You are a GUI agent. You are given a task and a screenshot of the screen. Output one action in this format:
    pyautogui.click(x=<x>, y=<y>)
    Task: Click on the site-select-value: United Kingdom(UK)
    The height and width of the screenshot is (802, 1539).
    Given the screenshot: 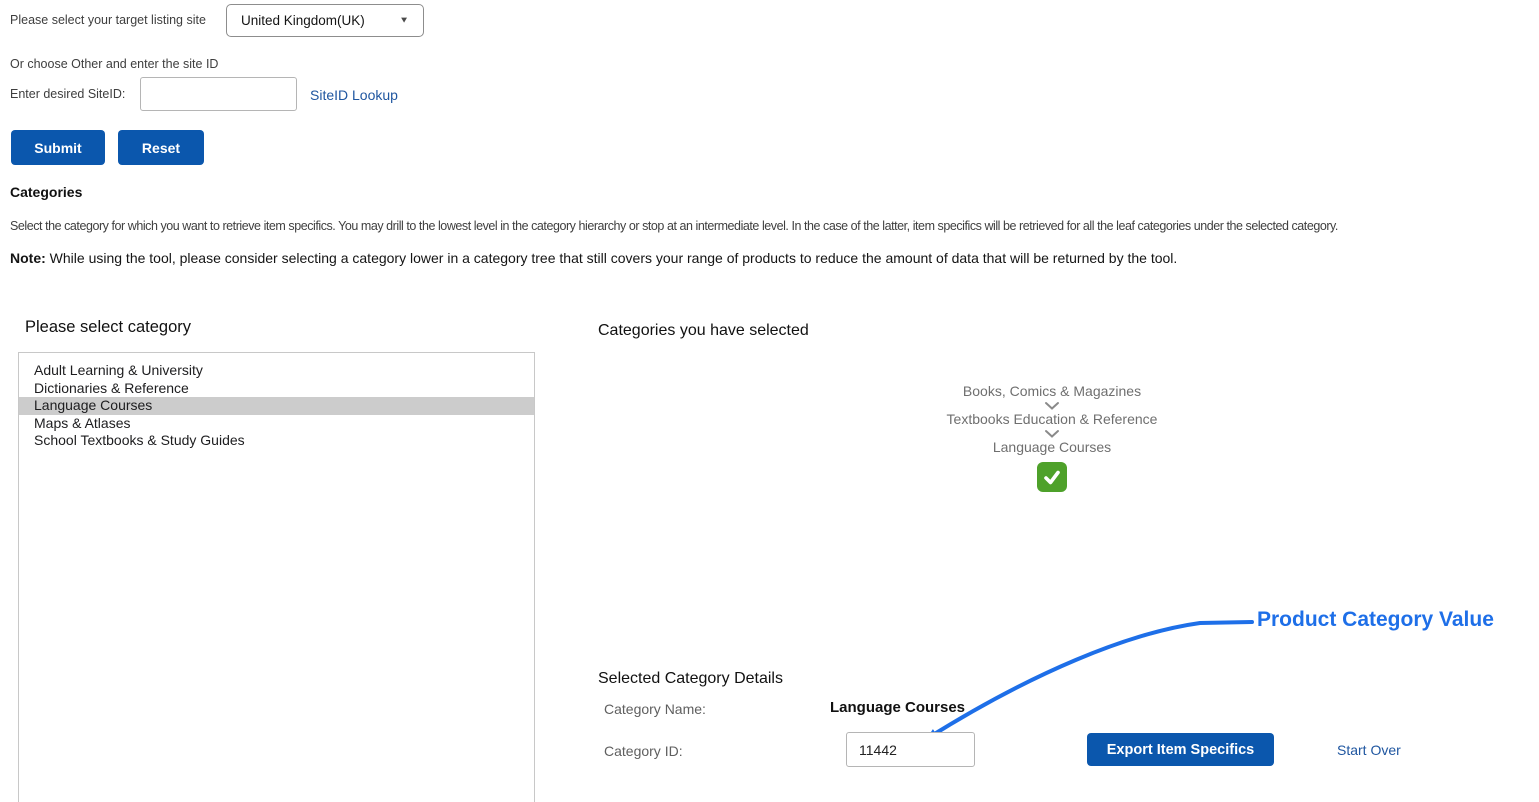 What is the action you would take?
    pyautogui.click(x=303, y=20)
    